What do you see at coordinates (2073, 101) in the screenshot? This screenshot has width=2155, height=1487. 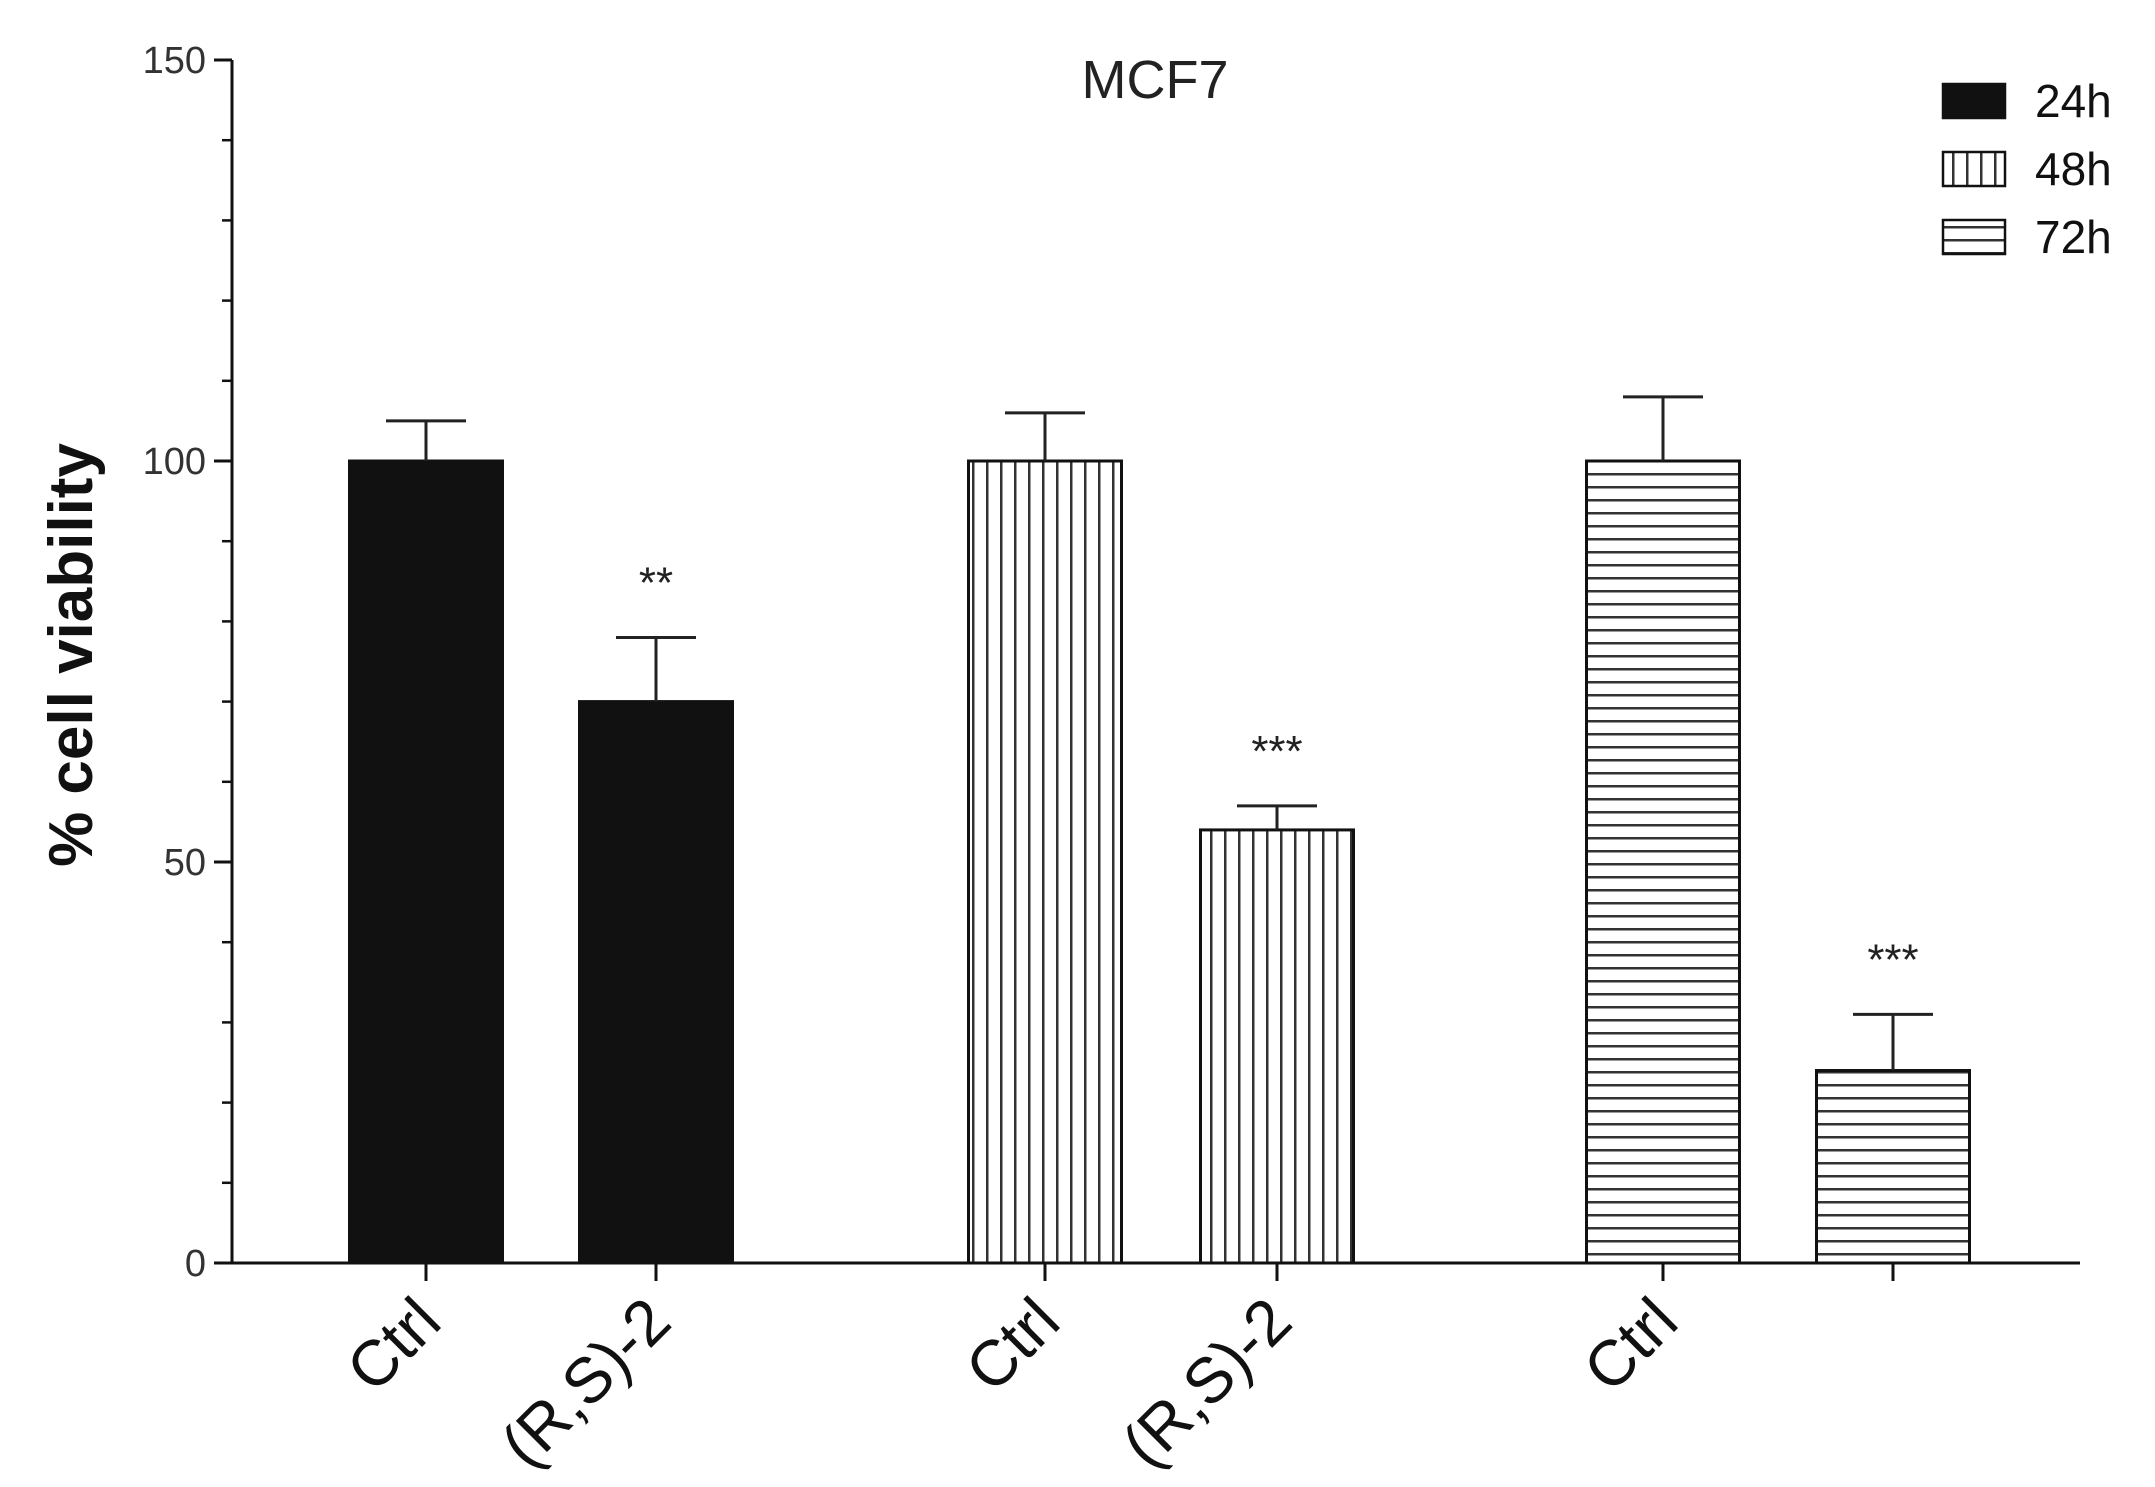 I see `legend-label: 24h` at bounding box center [2073, 101].